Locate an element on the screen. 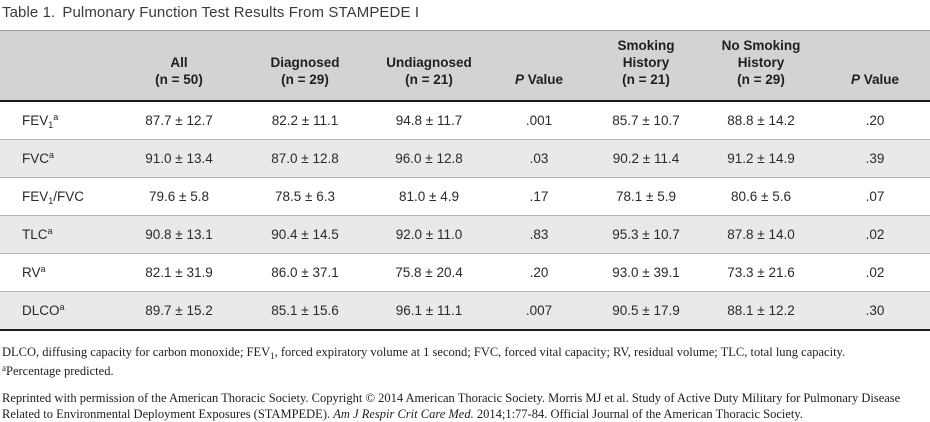  cell-fev1fvc-no-smoking: 80.6 ± 5.6 is located at coordinates (761, 196).